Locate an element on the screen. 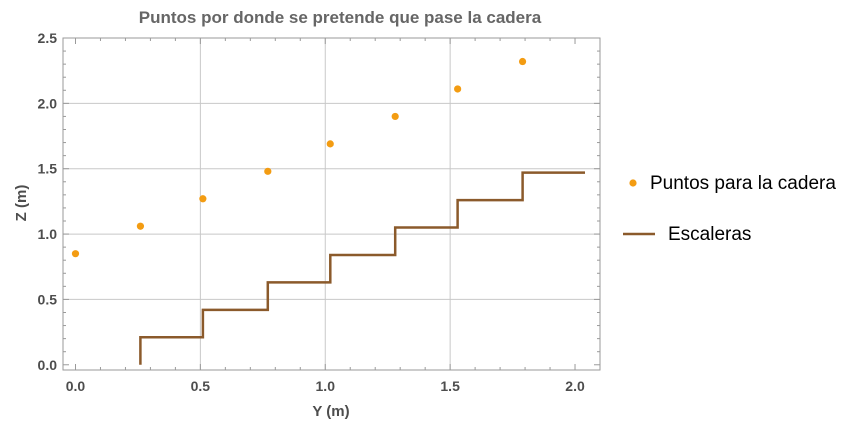 The width and height of the screenshot is (860, 422). legend-swatch-dot is located at coordinates (633, 183).